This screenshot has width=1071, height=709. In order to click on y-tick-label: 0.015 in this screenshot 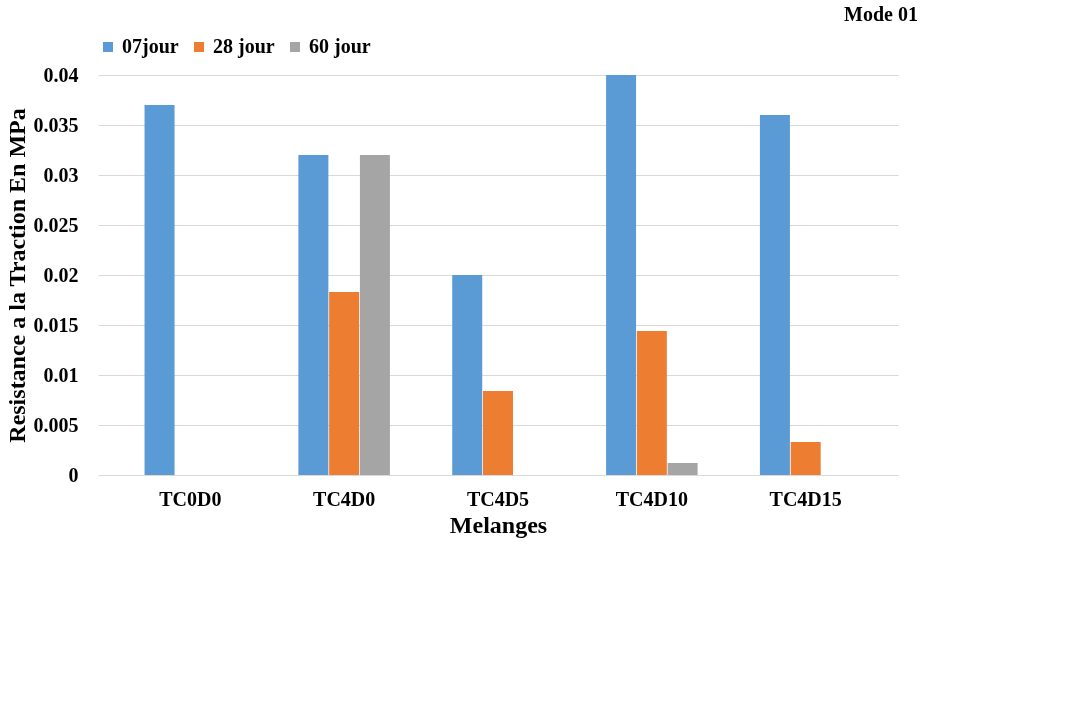, I will do `click(56, 324)`.